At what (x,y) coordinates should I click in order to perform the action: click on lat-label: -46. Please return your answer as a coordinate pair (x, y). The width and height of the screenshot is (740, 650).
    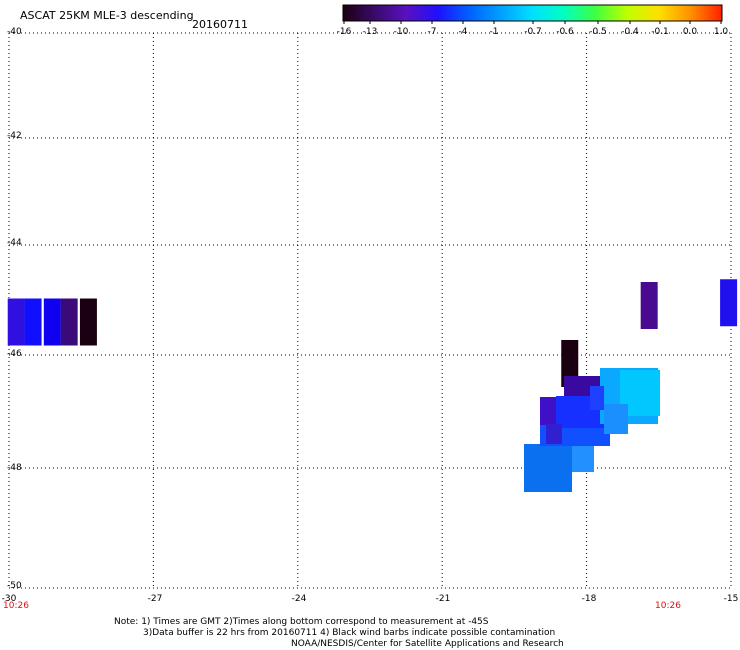
    Looking at the image, I should click on (14, 354).